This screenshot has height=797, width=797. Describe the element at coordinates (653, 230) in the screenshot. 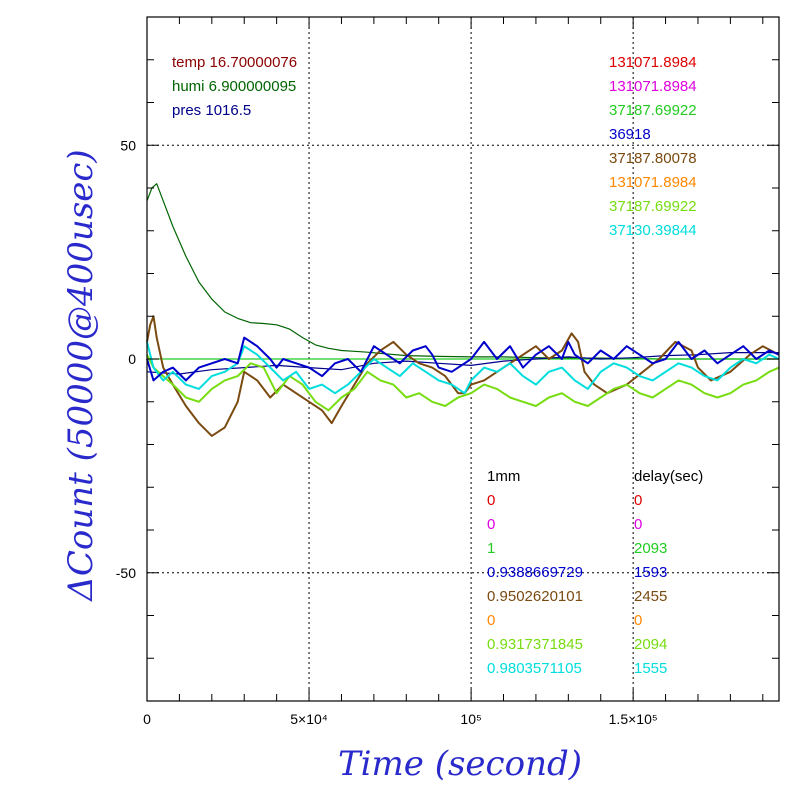

I see `right-value-8: 37130.39844` at that location.